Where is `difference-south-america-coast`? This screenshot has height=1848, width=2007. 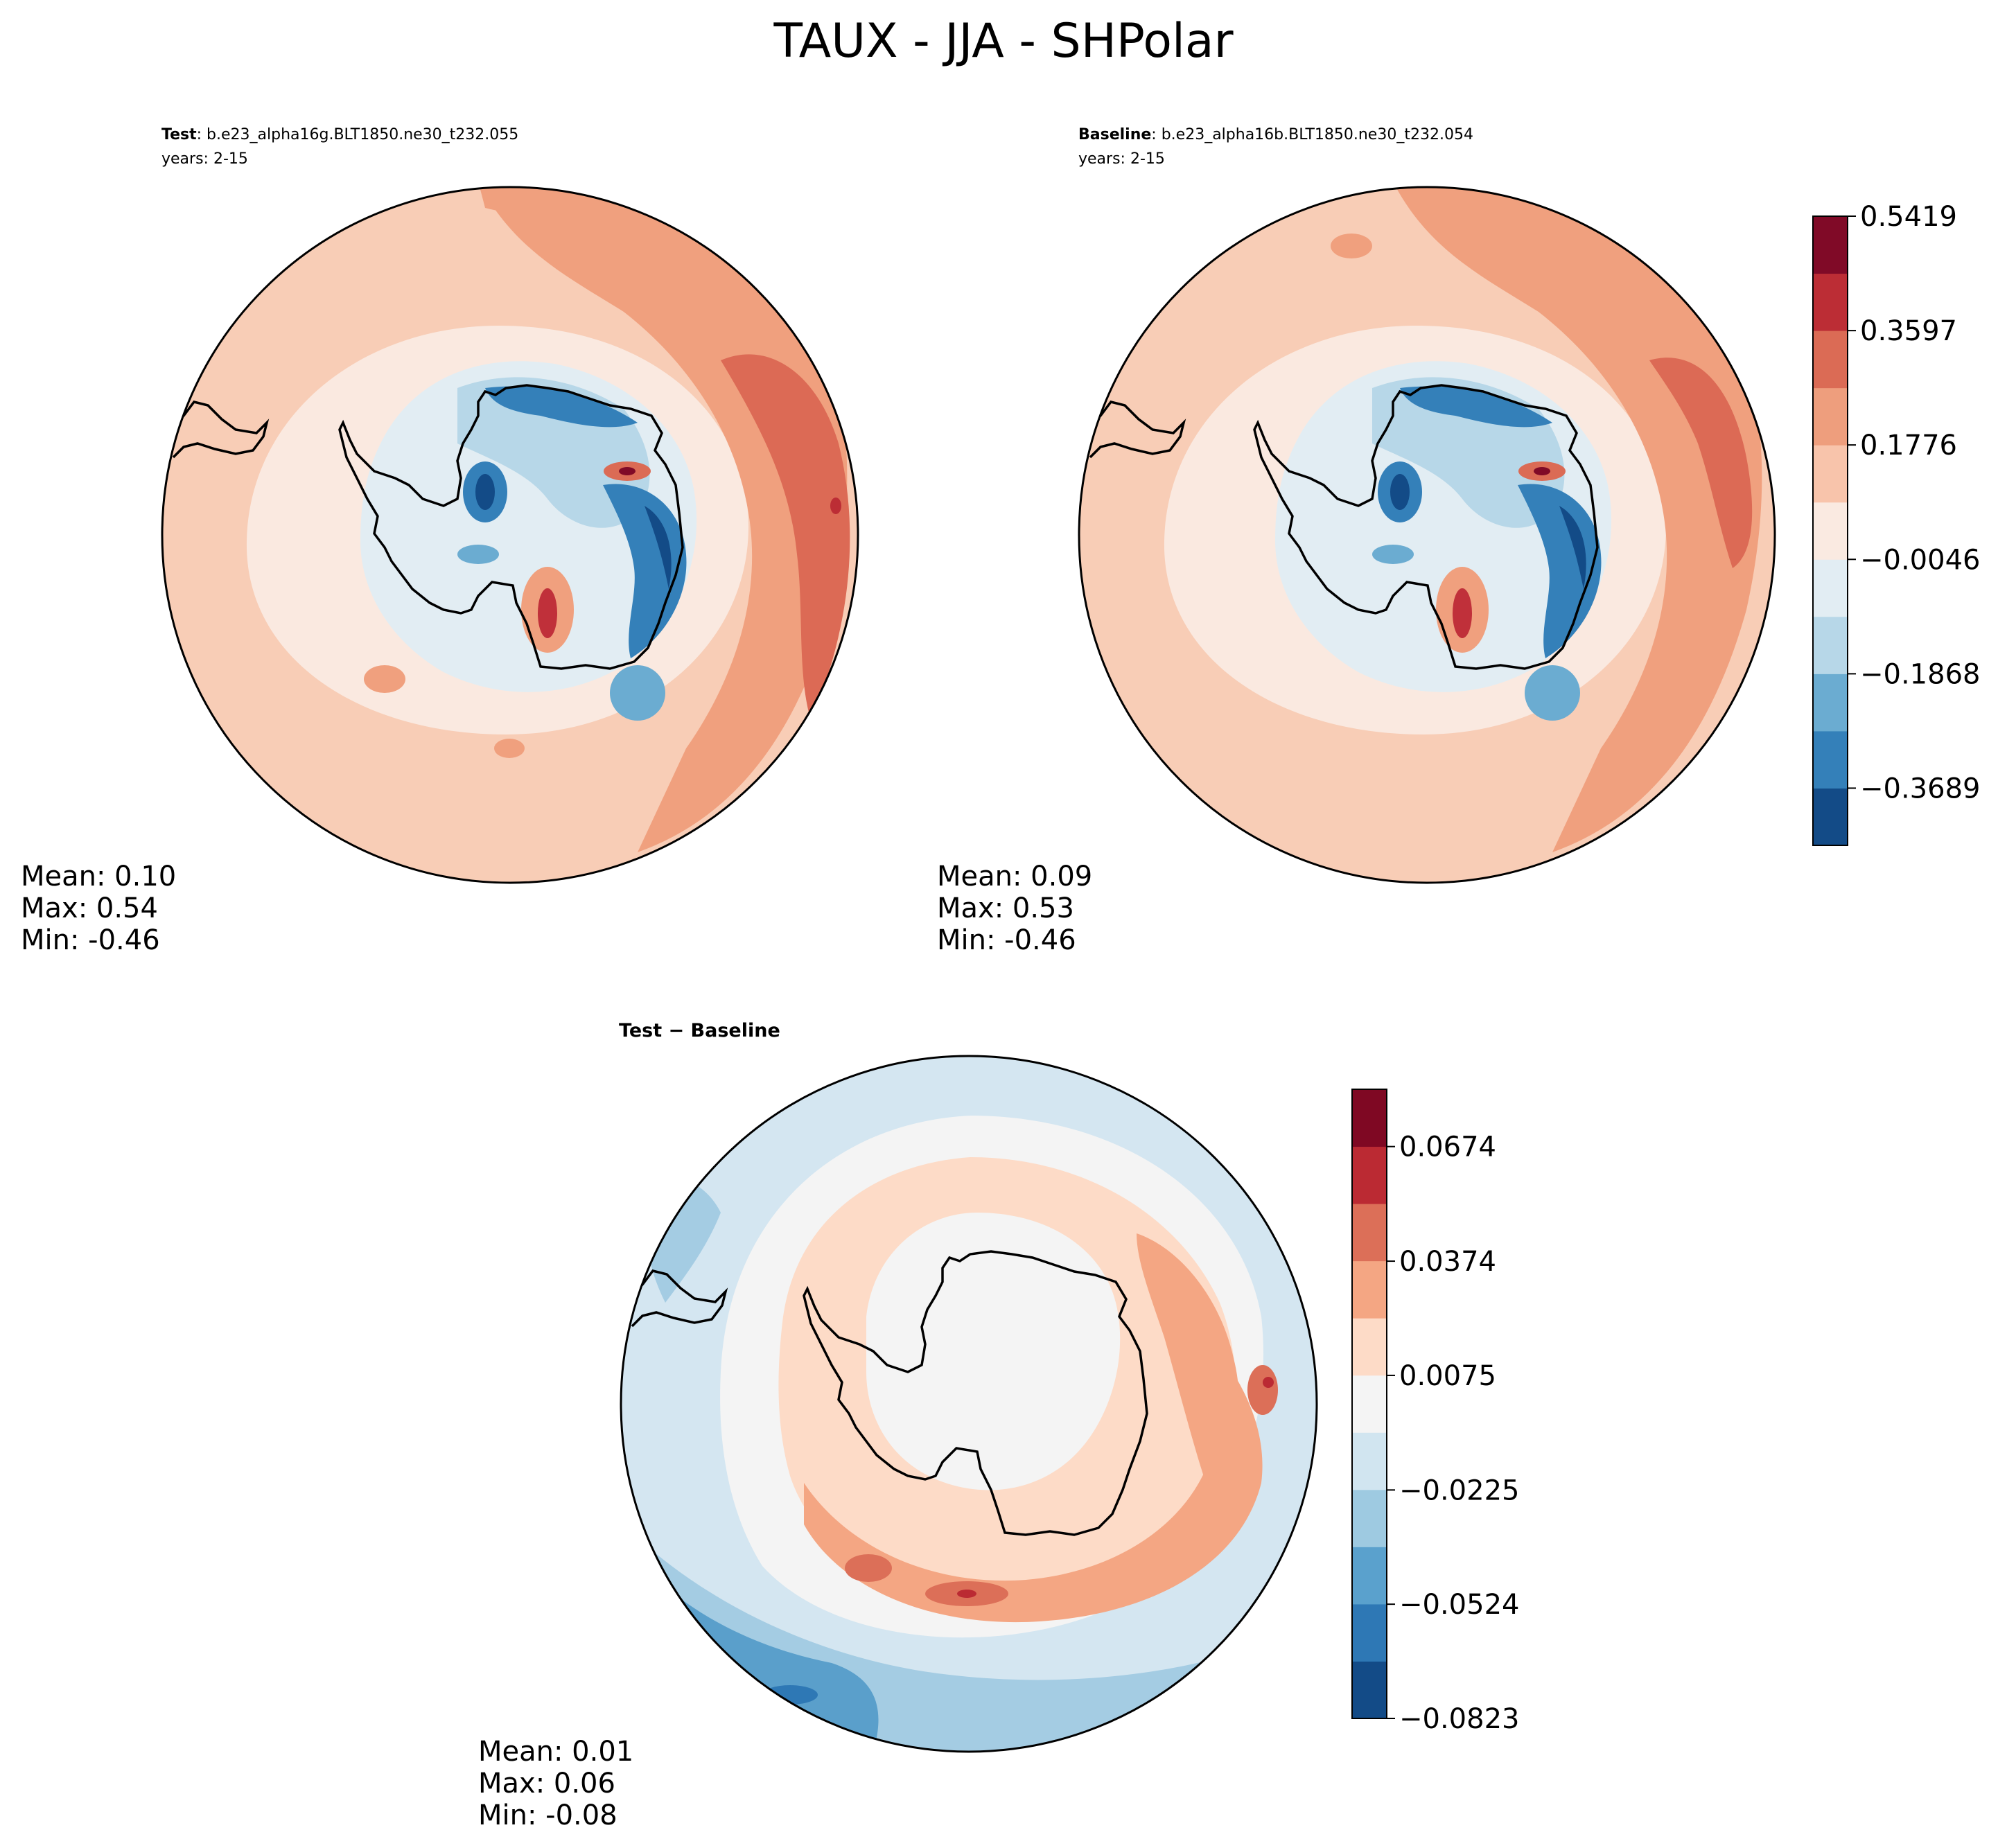 difference-south-america-coast is located at coordinates (674, 1298).